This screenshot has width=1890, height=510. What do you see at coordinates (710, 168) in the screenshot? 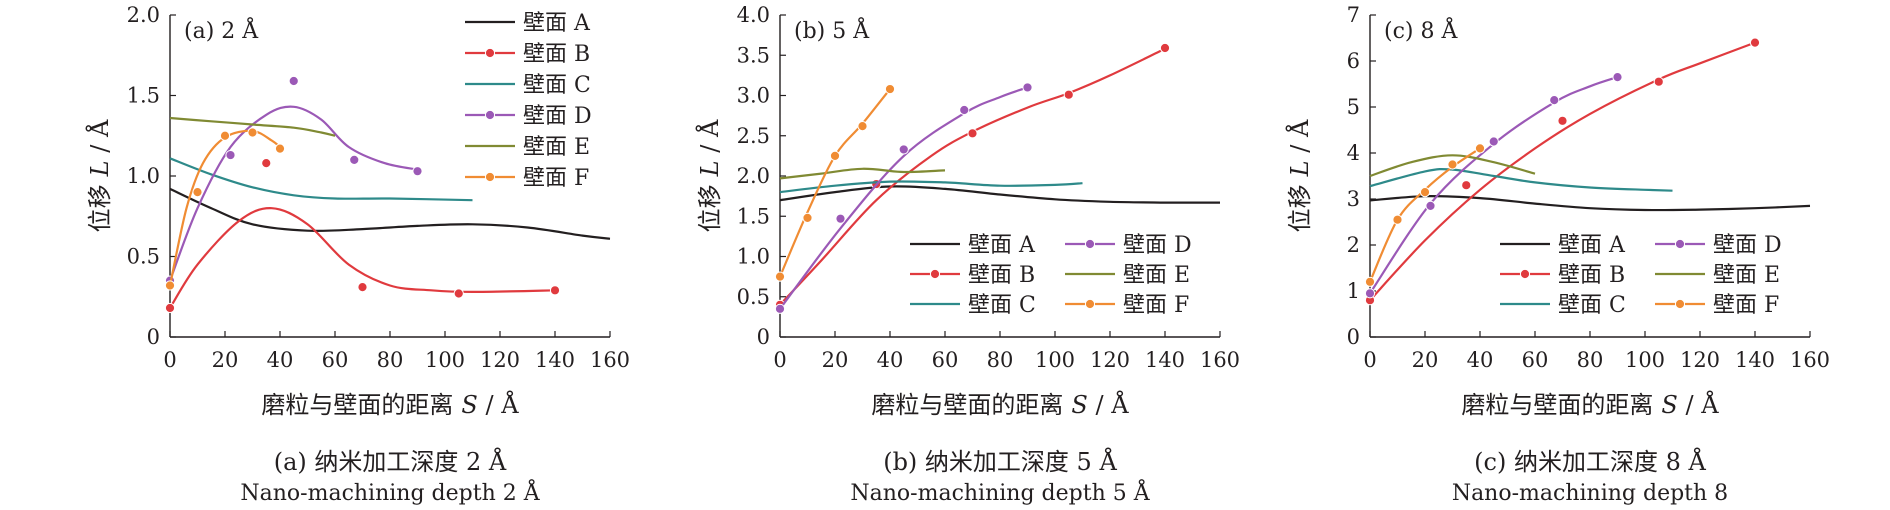
I see `y-axis-title-var: L` at bounding box center [710, 168].